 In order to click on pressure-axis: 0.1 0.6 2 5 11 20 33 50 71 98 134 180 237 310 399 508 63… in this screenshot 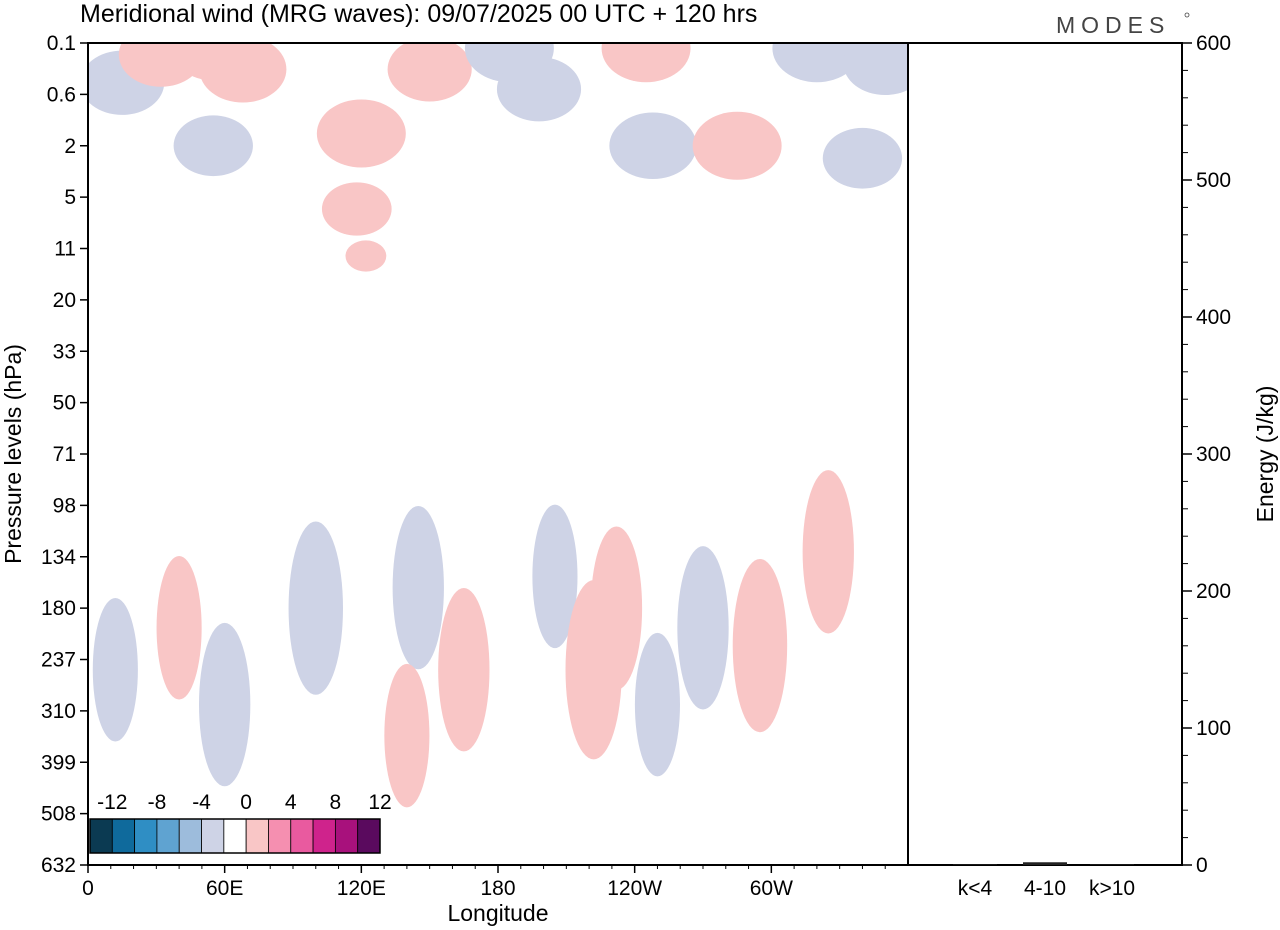, I will do `click(64, 454)`.